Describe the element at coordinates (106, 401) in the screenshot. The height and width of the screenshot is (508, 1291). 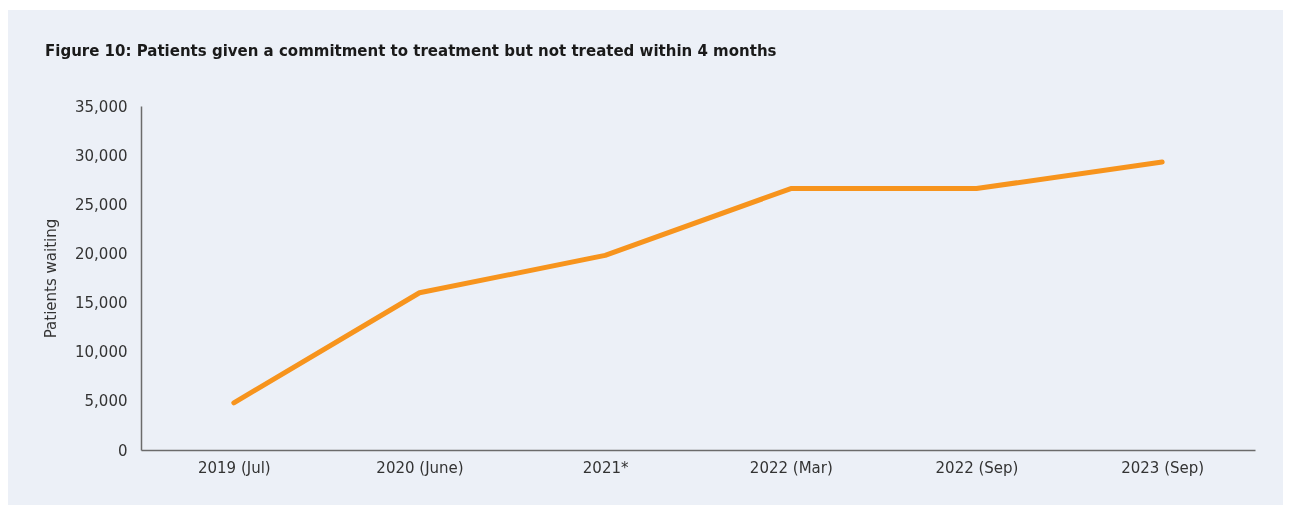
I see `y-tick-label: 5,000` at that location.